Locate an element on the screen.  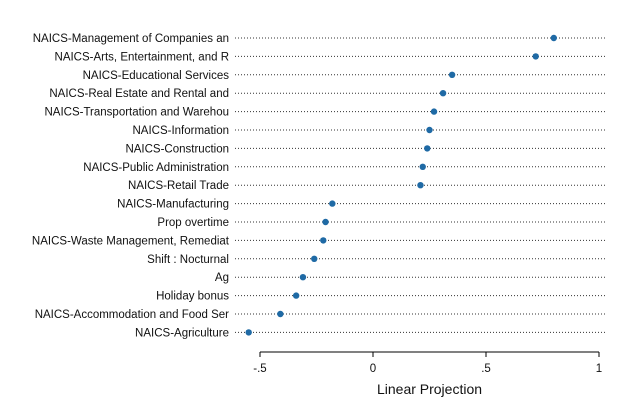
category-label: NAICS-Agriculture is located at coordinates (182, 333).